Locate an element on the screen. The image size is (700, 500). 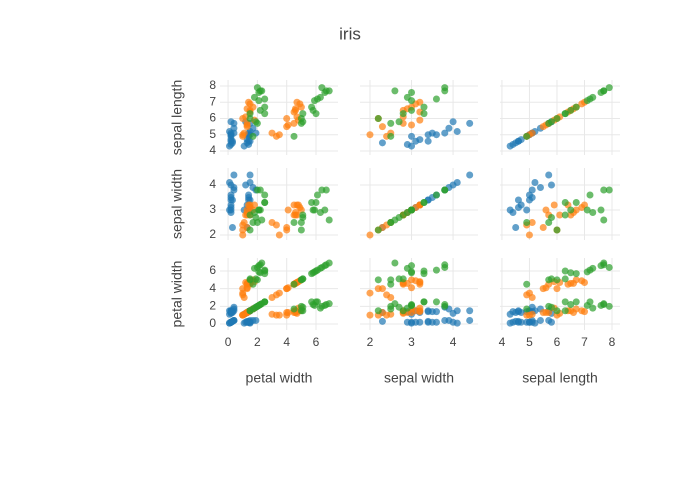
y-tick-label: 0 is located at coordinates (212, 323).